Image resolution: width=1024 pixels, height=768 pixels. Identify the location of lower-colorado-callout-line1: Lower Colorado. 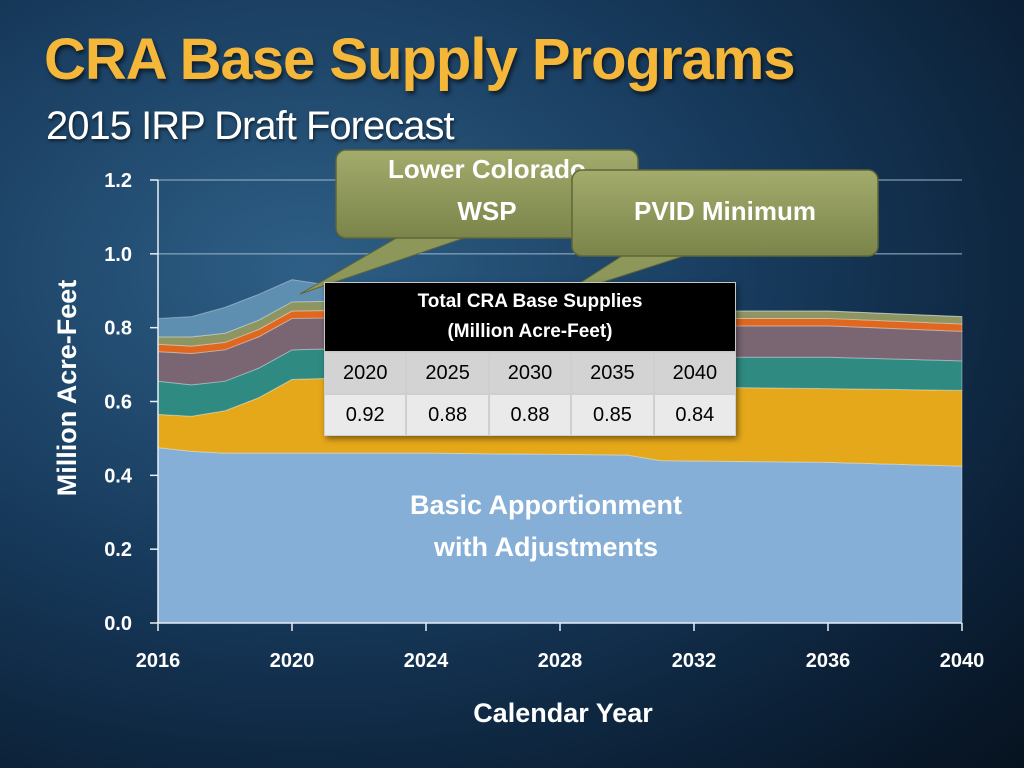
(487, 169).